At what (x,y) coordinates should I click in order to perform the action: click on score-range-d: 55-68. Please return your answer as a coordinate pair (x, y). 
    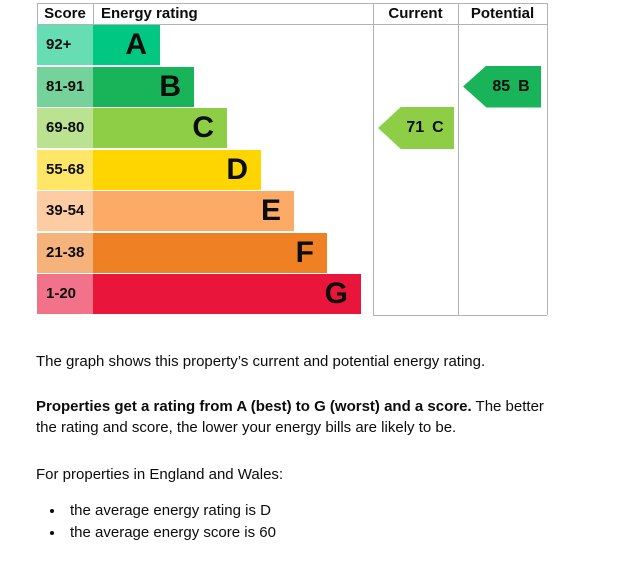
    Looking at the image, I should click on (65, 169).